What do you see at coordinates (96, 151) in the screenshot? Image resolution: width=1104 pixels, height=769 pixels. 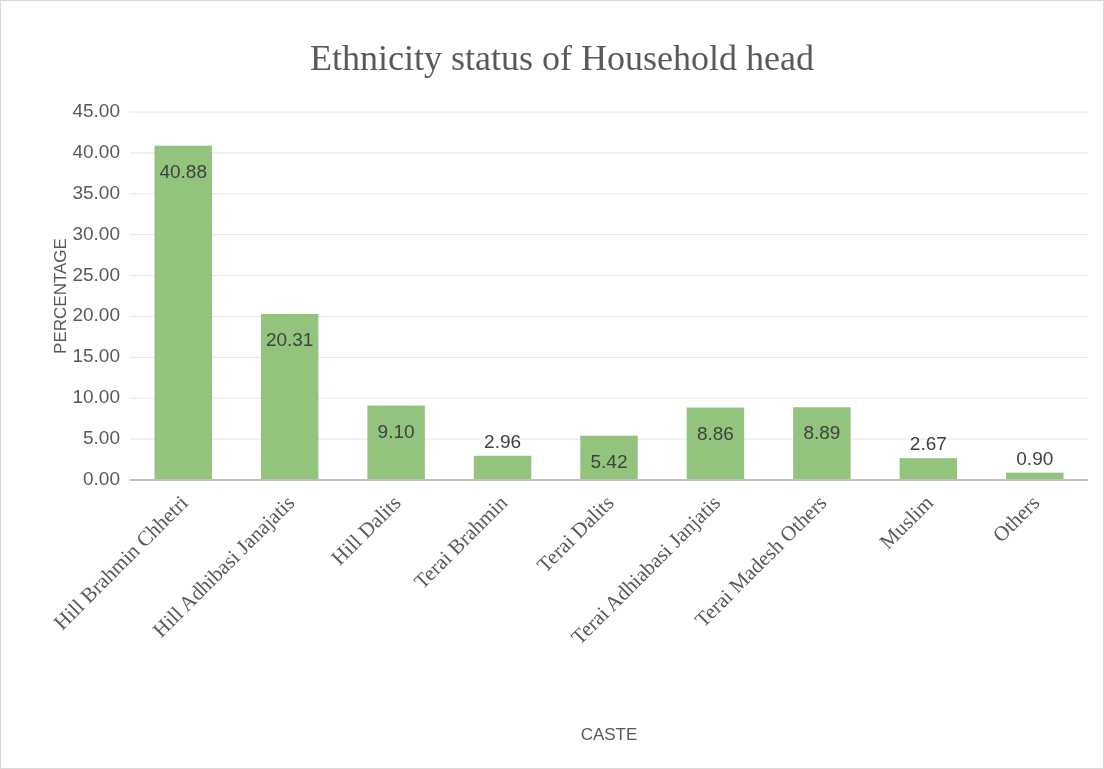 I see `y-tick-label: 40.00` at bounding box center [96, 151].